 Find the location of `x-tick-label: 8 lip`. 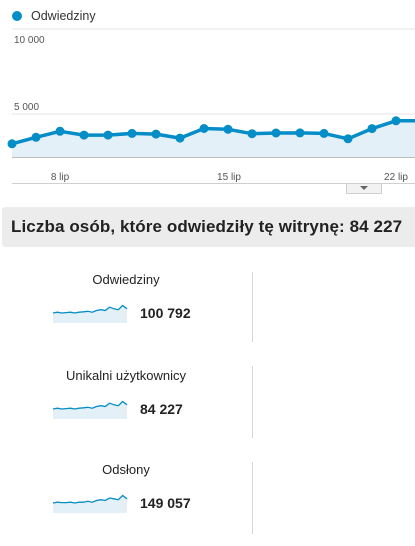

x-tick-label: 8 lip is located at coordinates (60, 177).